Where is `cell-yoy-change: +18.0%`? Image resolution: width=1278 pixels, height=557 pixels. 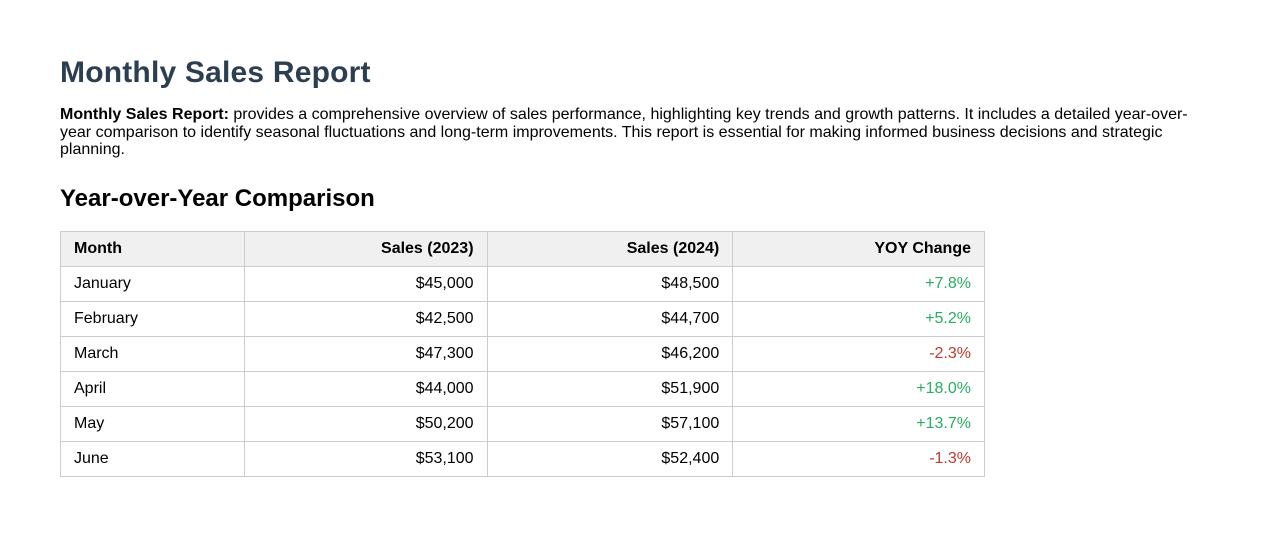
cell-yoy-change: +18.0% is located at coordinates (858, 388).